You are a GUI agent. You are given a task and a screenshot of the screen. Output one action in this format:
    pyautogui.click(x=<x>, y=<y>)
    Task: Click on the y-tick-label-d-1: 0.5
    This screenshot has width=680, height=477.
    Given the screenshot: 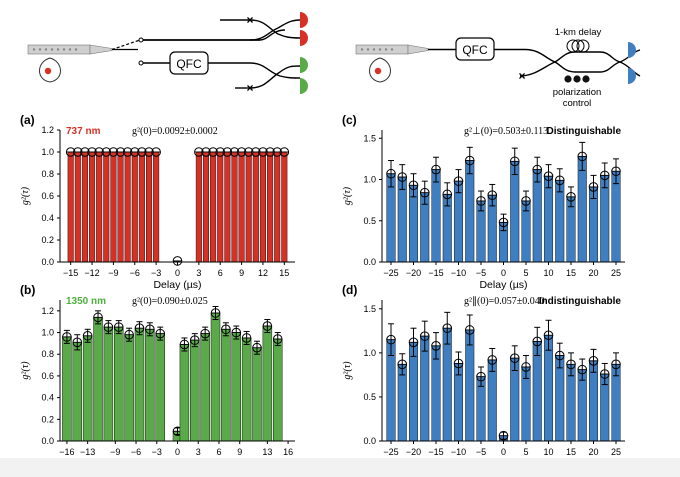 What is the action you would take?
    pyautogui.click(x=369, y=397)
    